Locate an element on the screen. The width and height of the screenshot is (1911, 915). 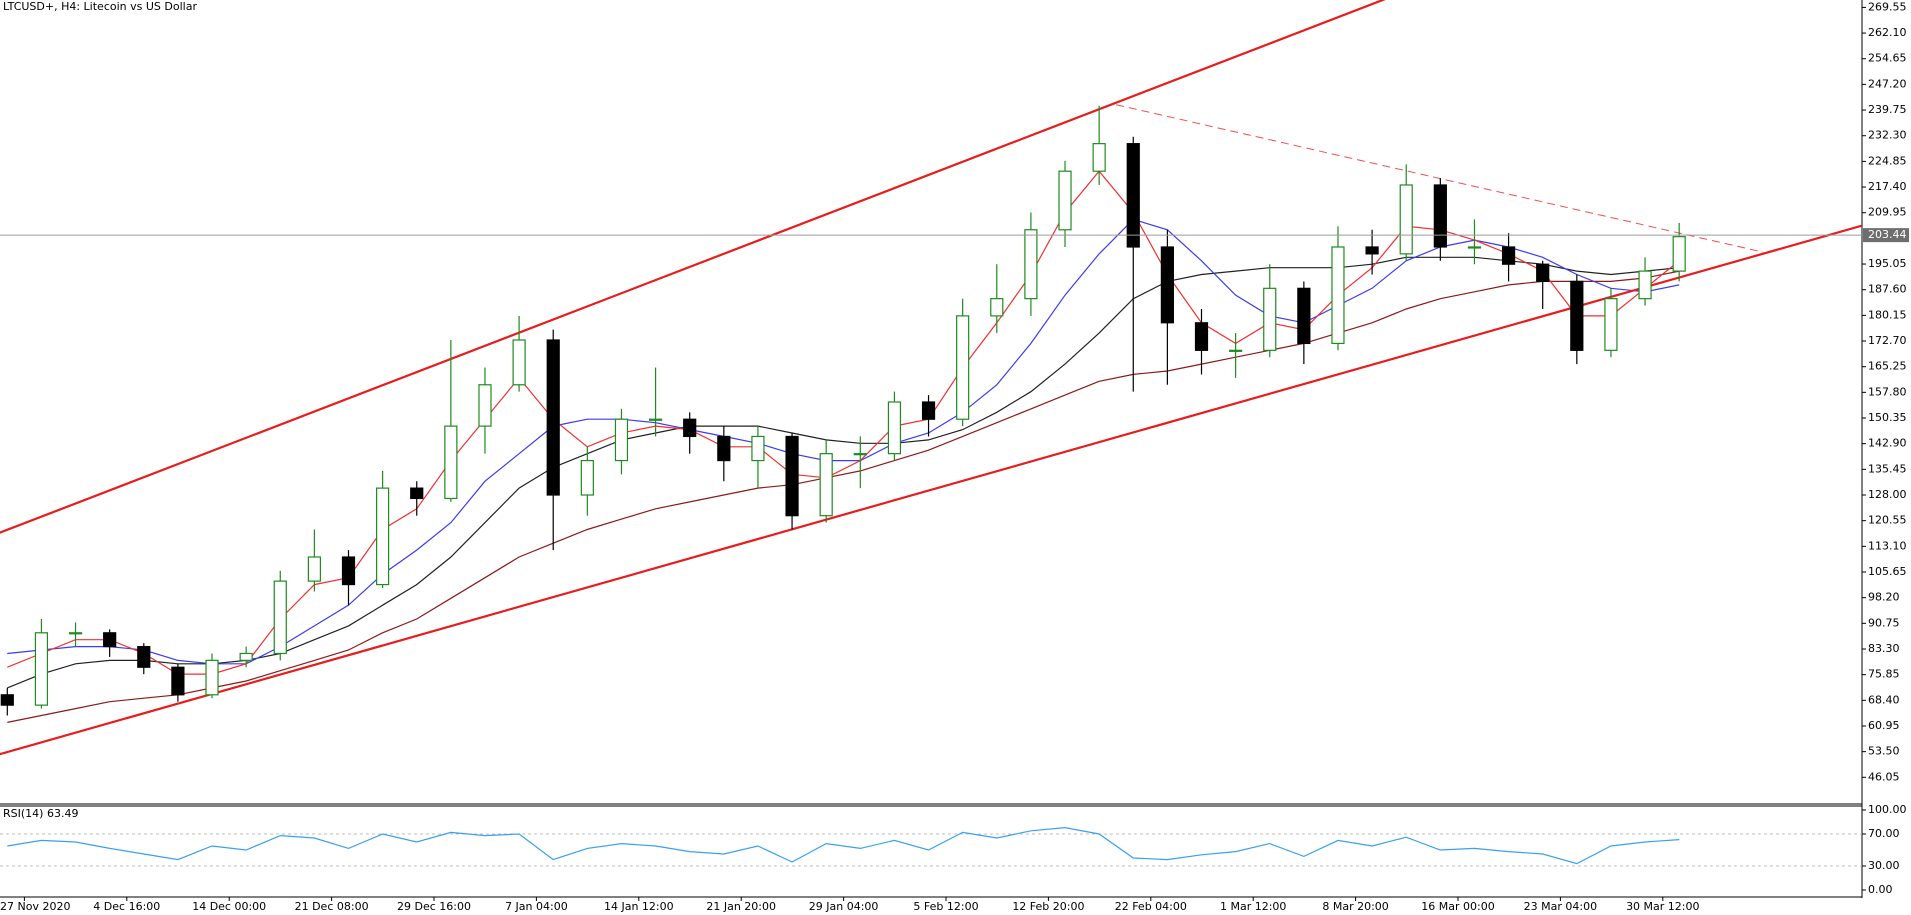
x-tick-label: 5 Feb 12:00 is located at coordinates (945, 906).